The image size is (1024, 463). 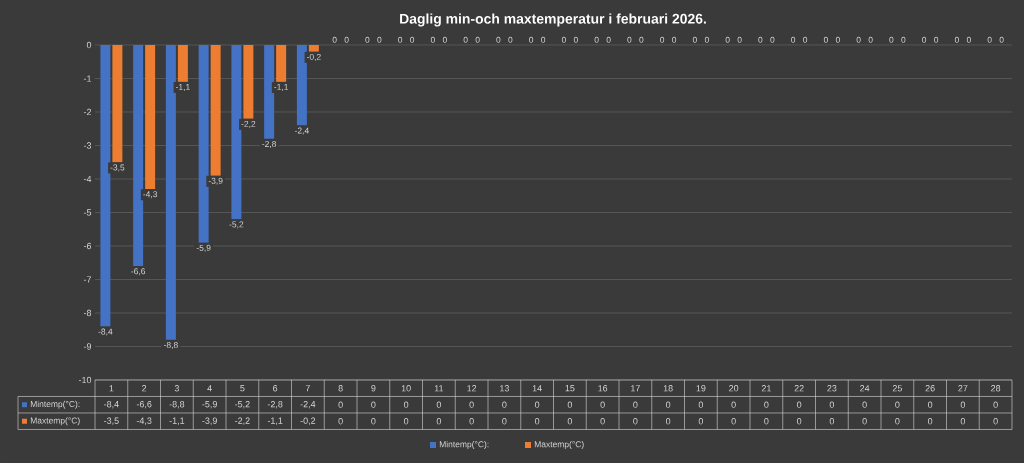 I want to click on x-tick-label: 3, so click(x=176, y=388).